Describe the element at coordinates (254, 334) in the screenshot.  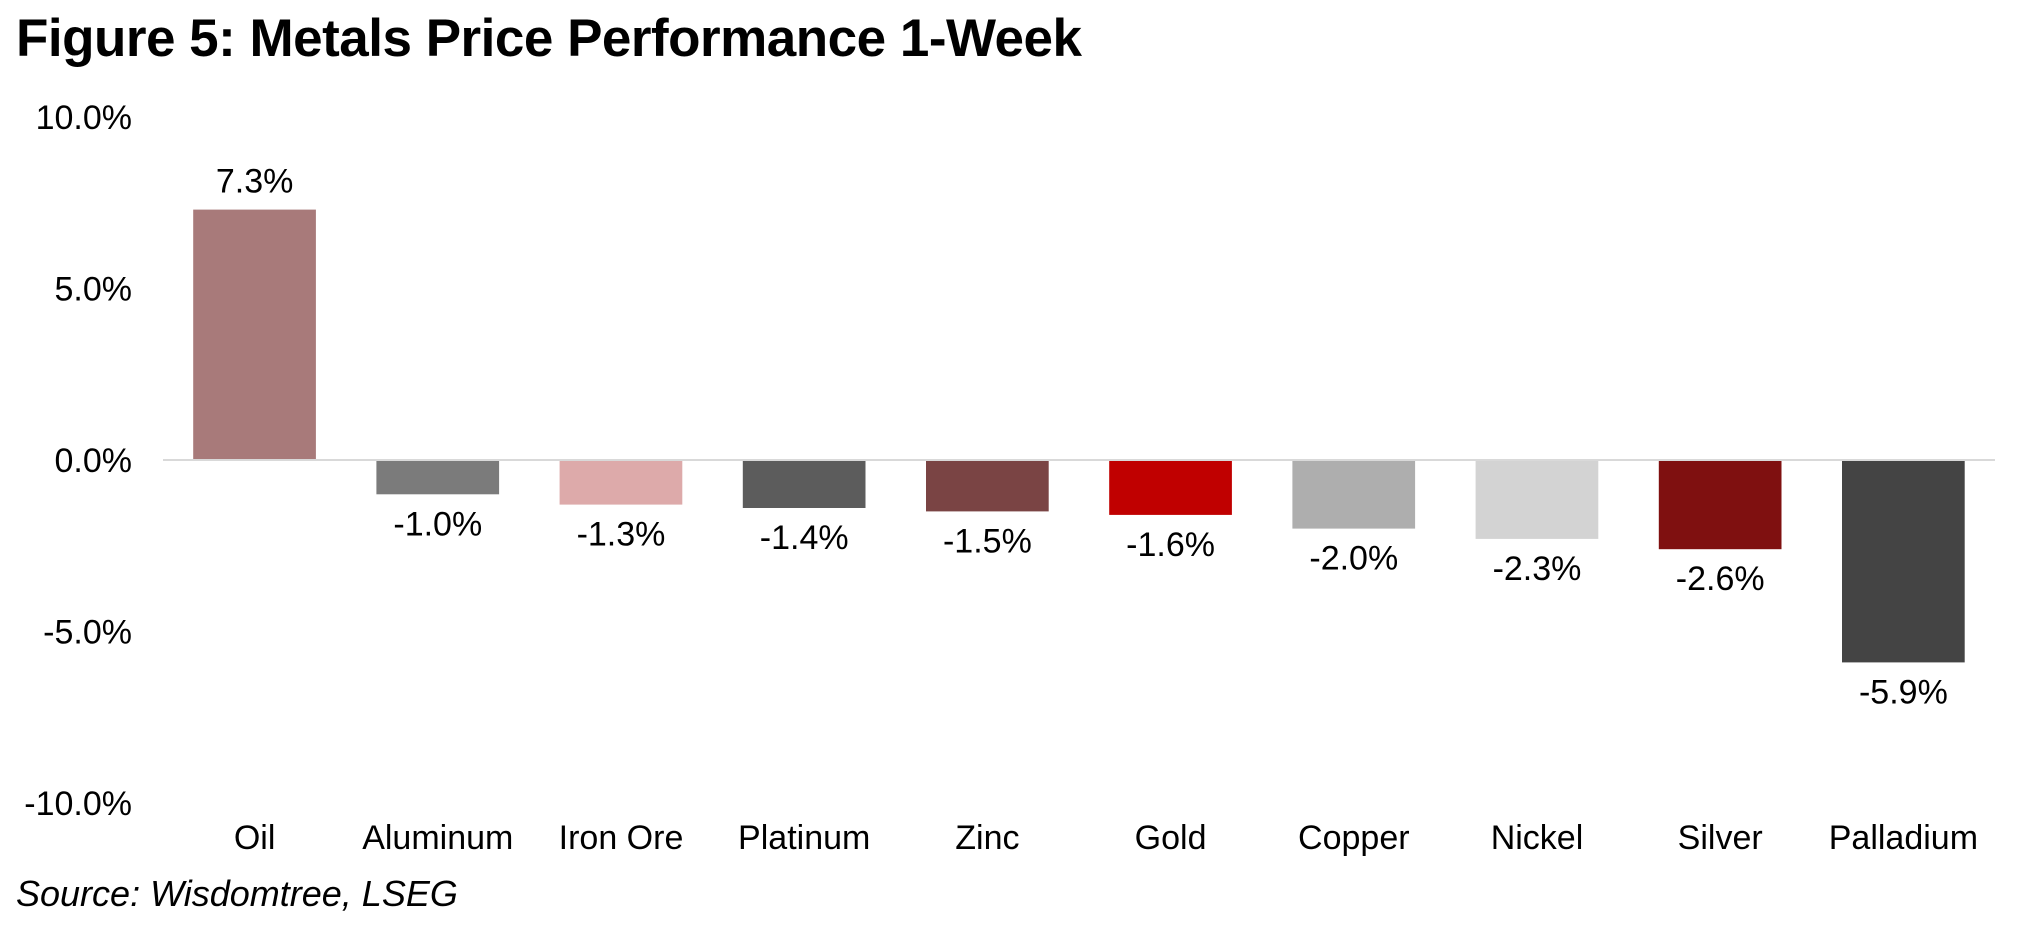
I see `bar-oil` at that location.